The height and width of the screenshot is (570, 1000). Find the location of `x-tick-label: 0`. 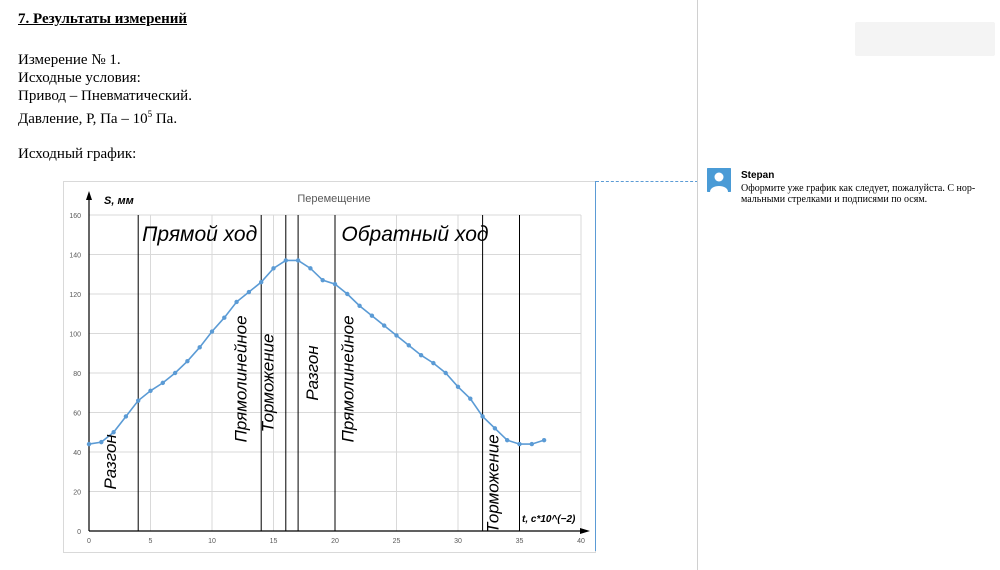

x-tick-label: 0 is located at coordinates (89, 541).